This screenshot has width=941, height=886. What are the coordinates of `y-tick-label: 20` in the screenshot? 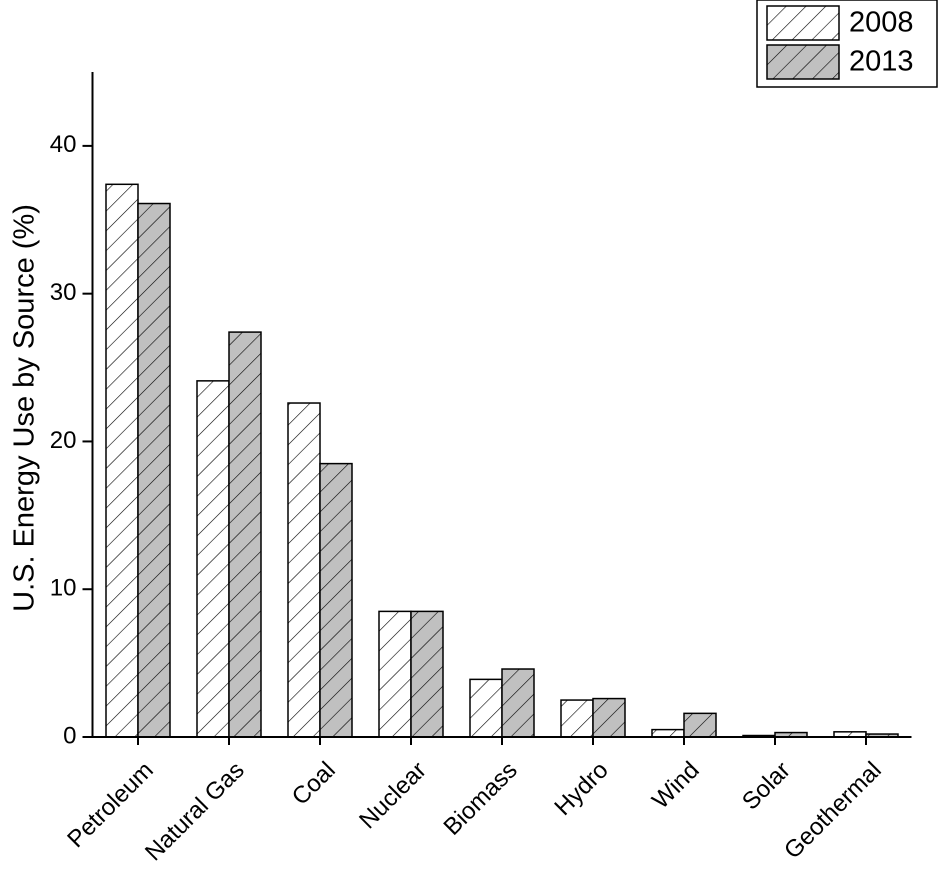 It's located at (63, 440).